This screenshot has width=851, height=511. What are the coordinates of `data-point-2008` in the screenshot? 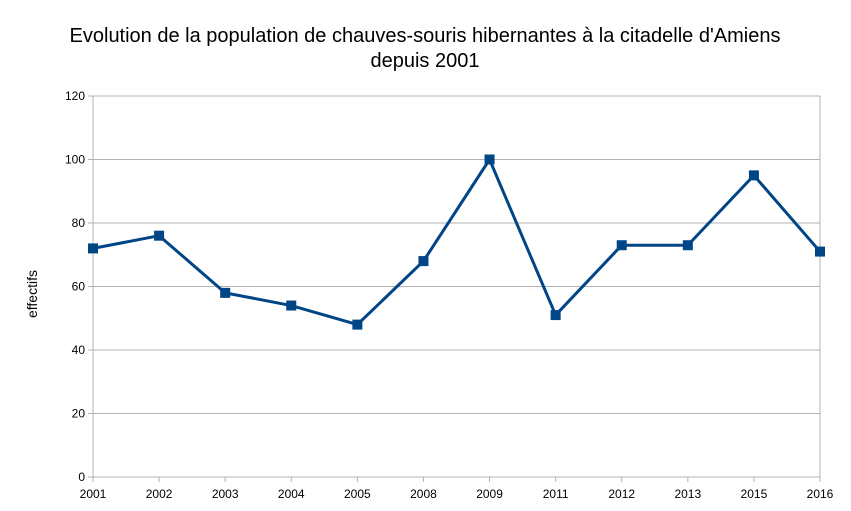 It's located at (423, 261).